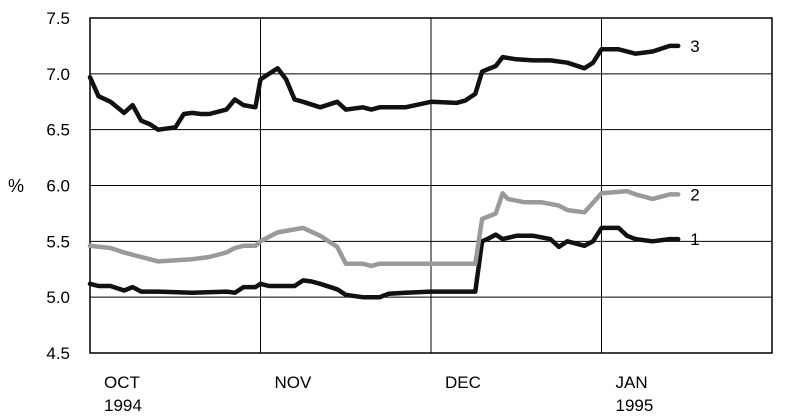  Describe the element at coordinates (58, 353) in the screenshot. I see `y-tick-label: 4.5` at that location.